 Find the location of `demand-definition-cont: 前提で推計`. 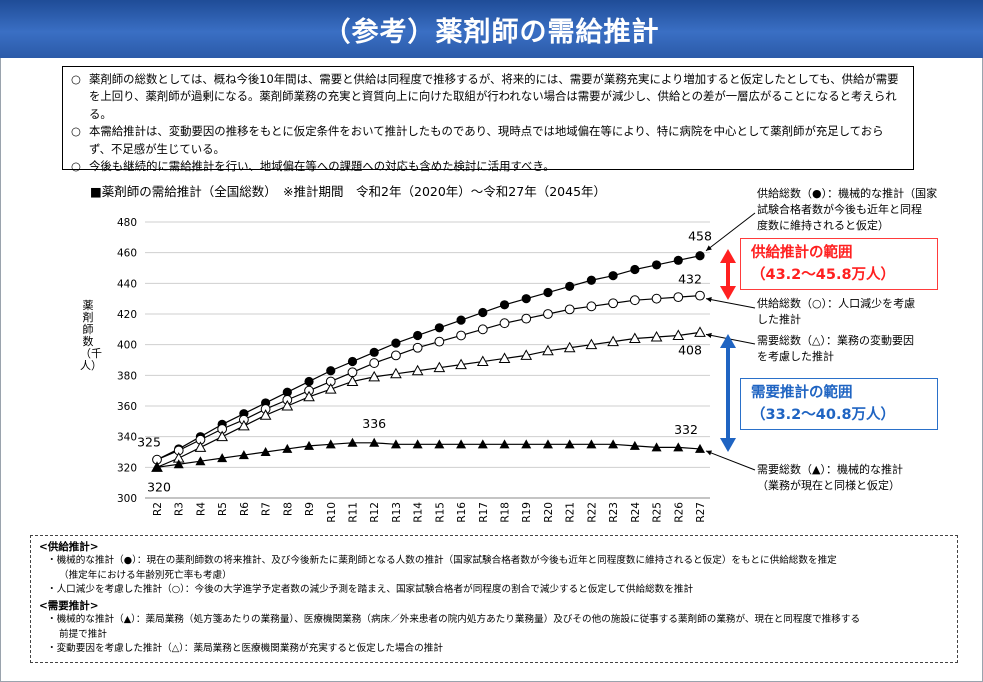

demand-definition-cont: 前提で推計 is located at coordinates (83, 634).